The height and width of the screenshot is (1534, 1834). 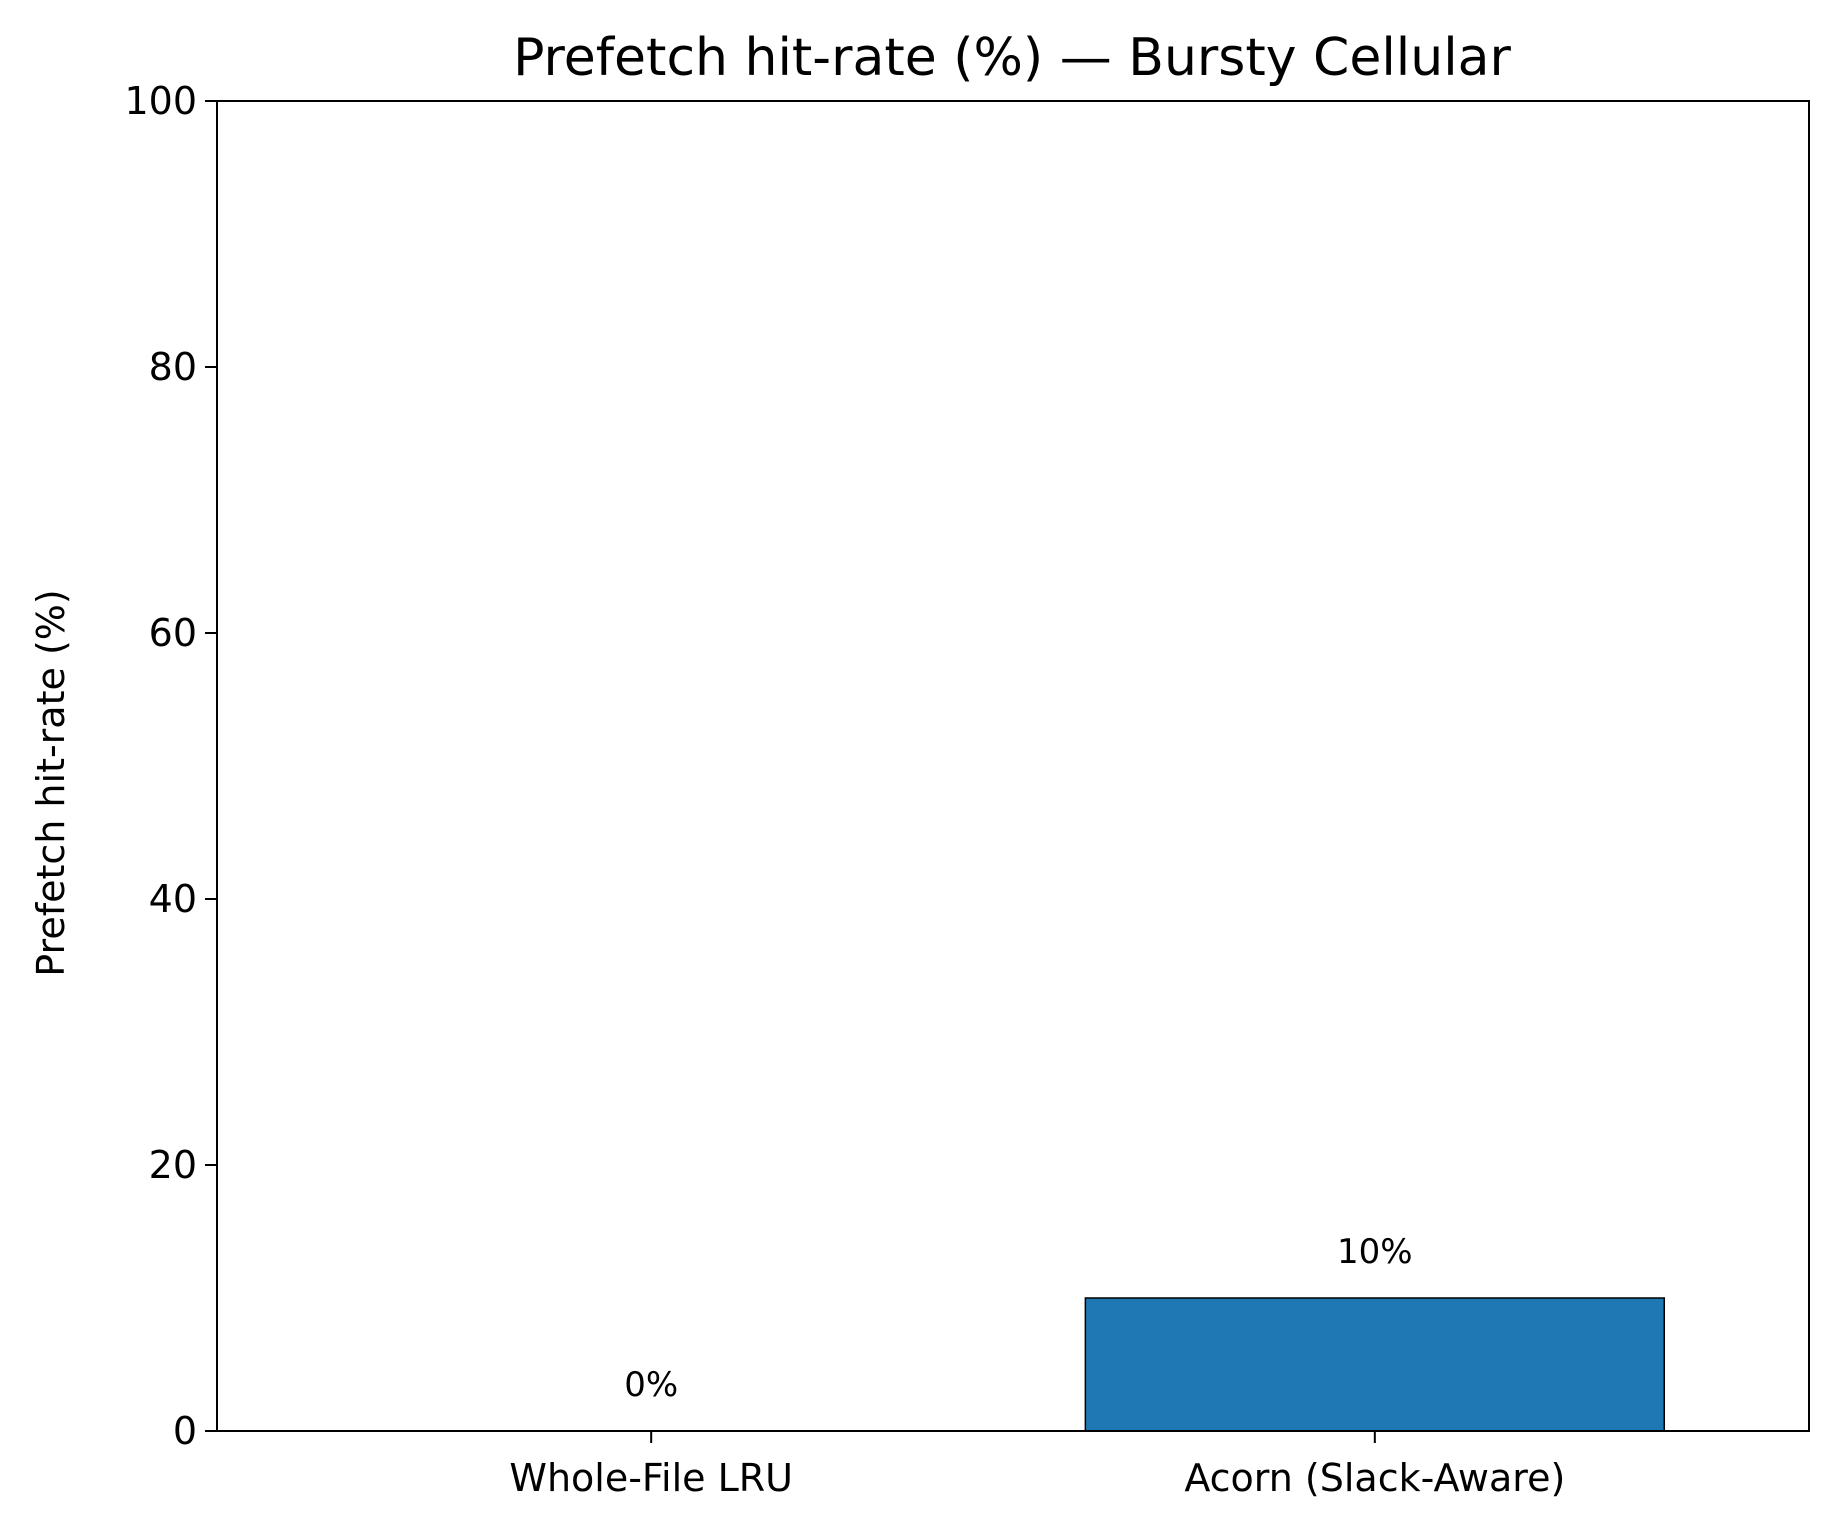 I want to click on bar-value-label: 10%, so click(x=1375, y=1252).